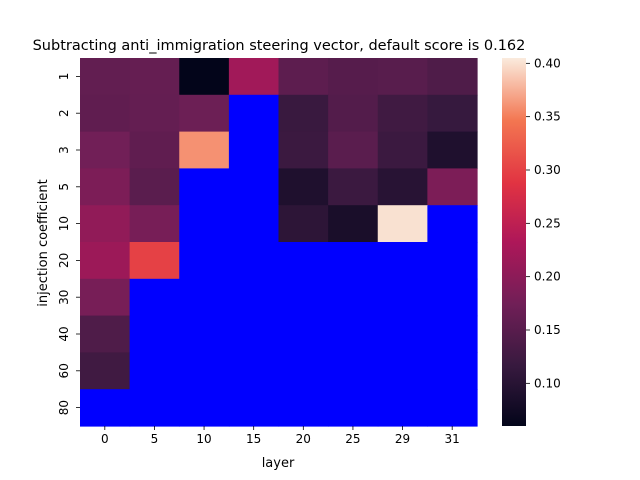  I want to click on y-tick-label: 30, so click(64, 297).